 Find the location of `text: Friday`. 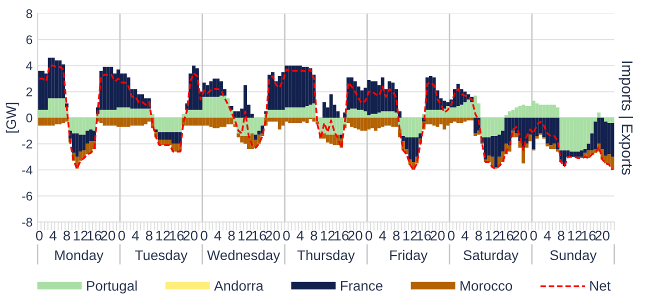

text: Friday is located at coordinates (409, 256).